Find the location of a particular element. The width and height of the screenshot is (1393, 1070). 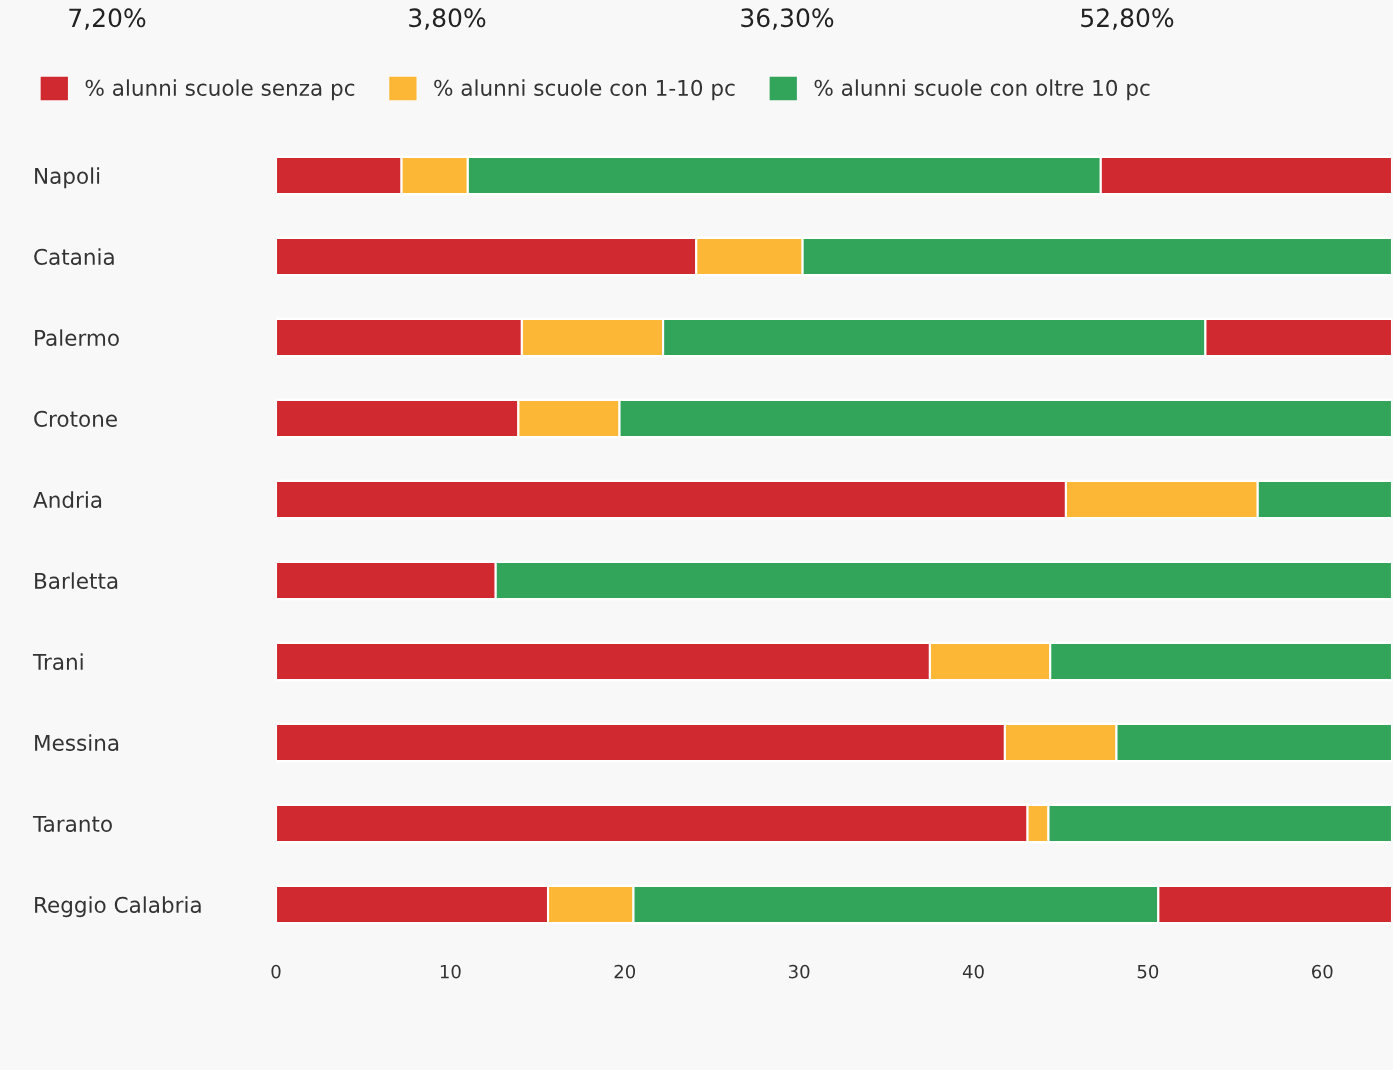

text: 7,20% is located at coordinates (107, 19).